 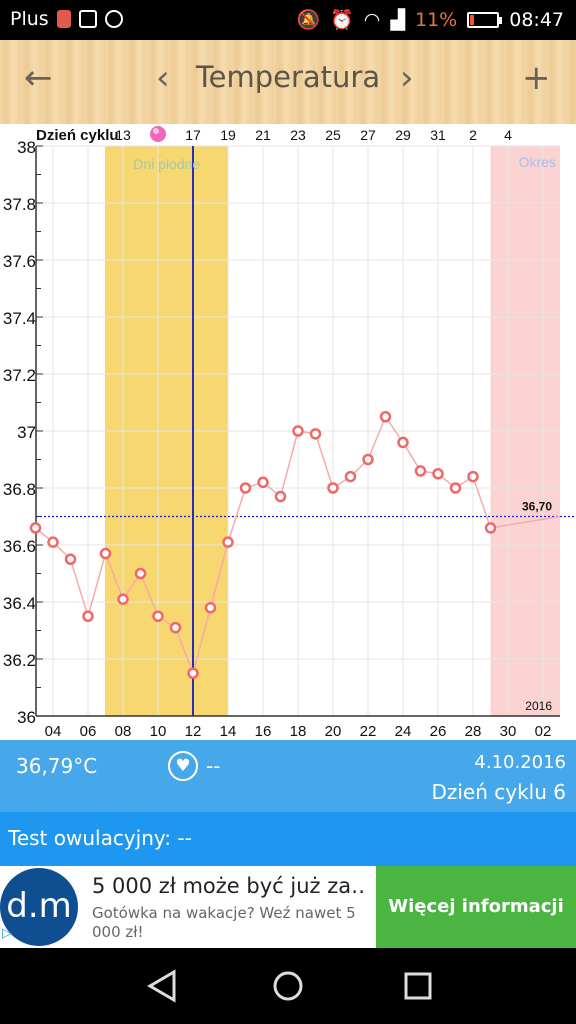 I want to click on app-bar: ← ‹ Temperatura › +, so click(x=288, y=82).